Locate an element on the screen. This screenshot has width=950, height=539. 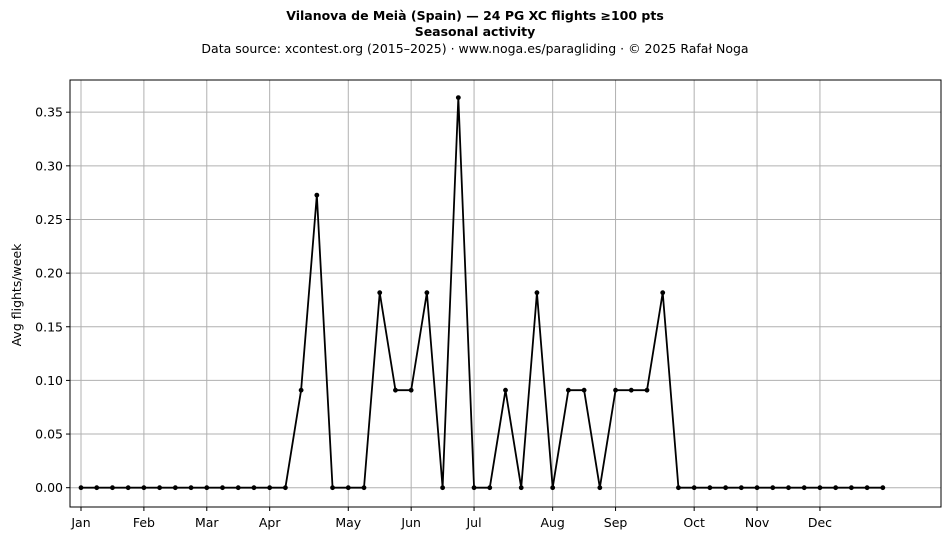
x-axis: Jan Feb Mar Apr May Jun Jul Aug Sep Oct Nov Dec is located at coordinates (451, 518).